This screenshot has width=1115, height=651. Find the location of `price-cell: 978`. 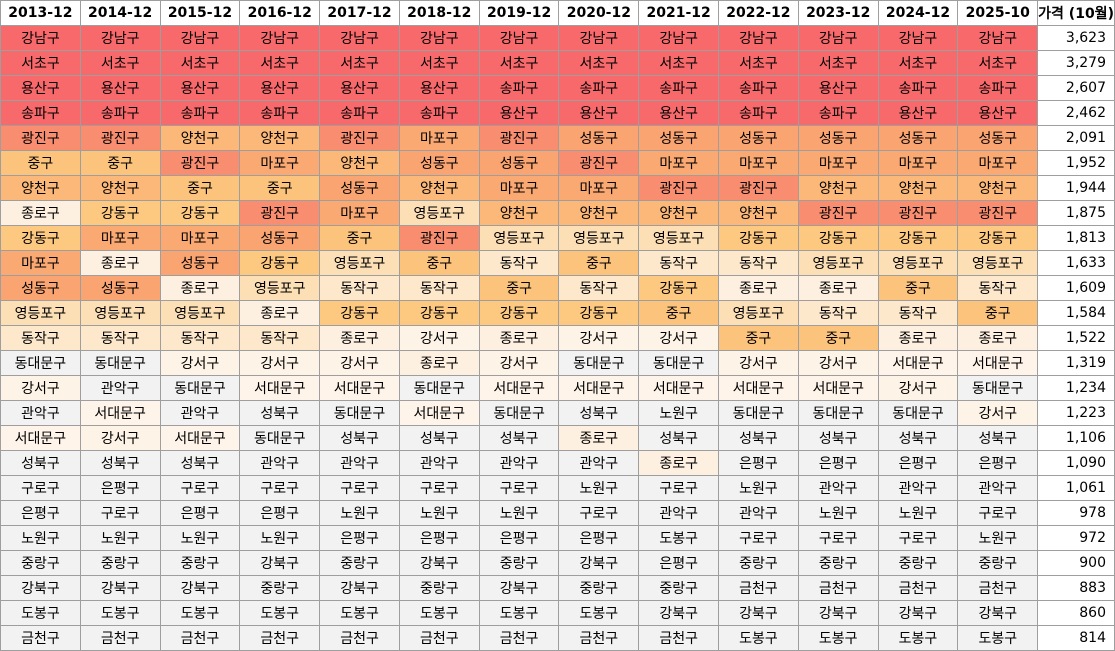

price-cell: 978 is located at coordinates (1076, 513).